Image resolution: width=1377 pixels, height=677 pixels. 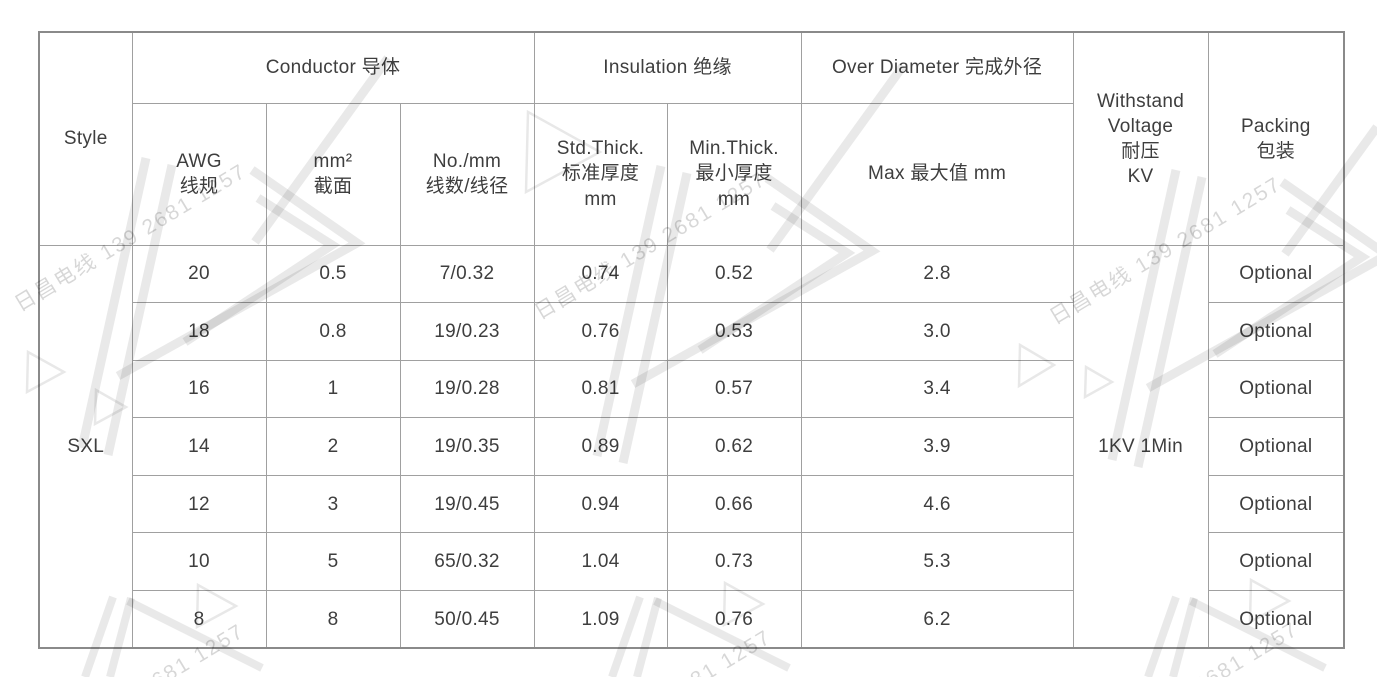 What do you see at coordinates (467, 274) in the screenshot?
I see `cell-no-mm: 7/0.32` at bounding box center [467, 274].